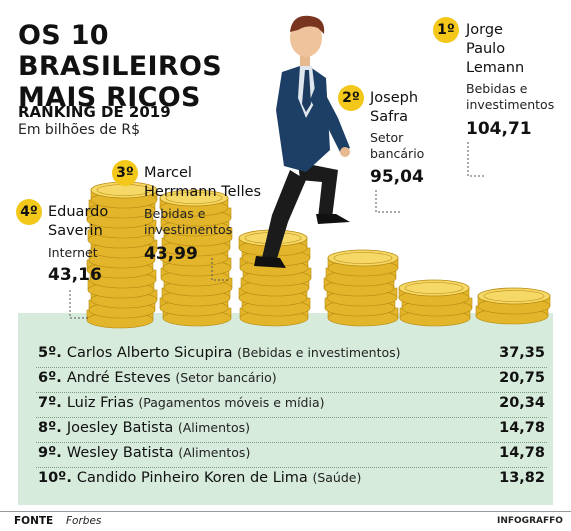 The height and width of the screenshot is (531, 571). What do you see at coordinates (530, 521) in the screenshot?
I see `brand-logo: INFOGRAFFO` at bounding box center [530, 521].